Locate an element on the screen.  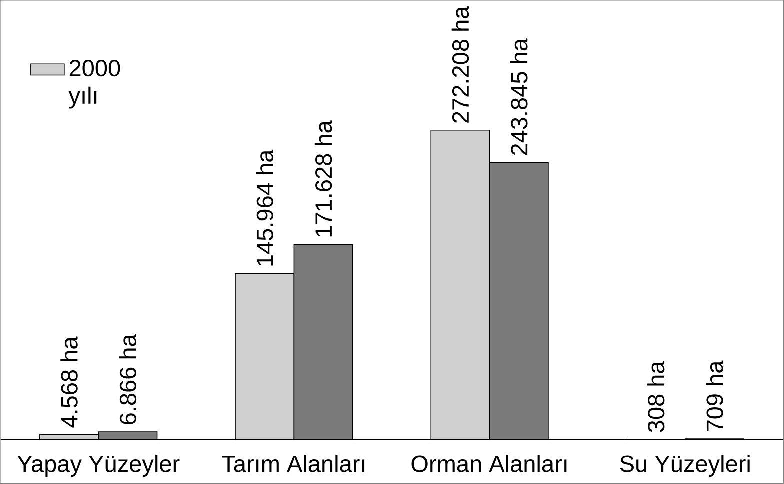
data-label: 6.866 ha is located at coordinates (128, 379).